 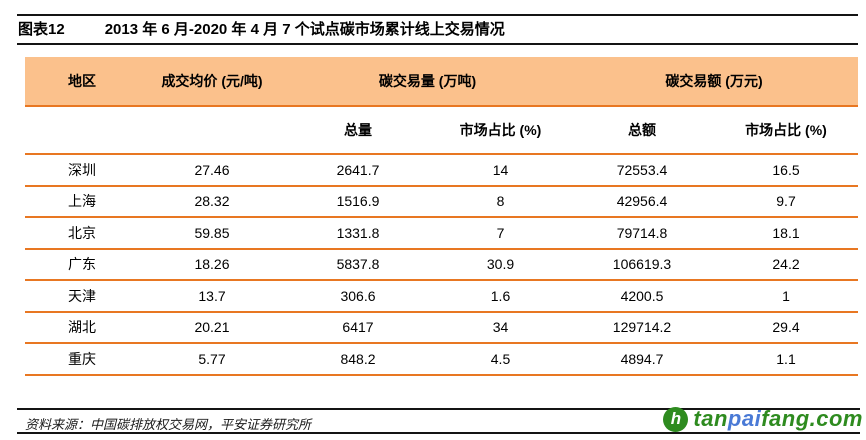 I want to click on cell-volume-total: 848.2, so click(x=358, y=359).